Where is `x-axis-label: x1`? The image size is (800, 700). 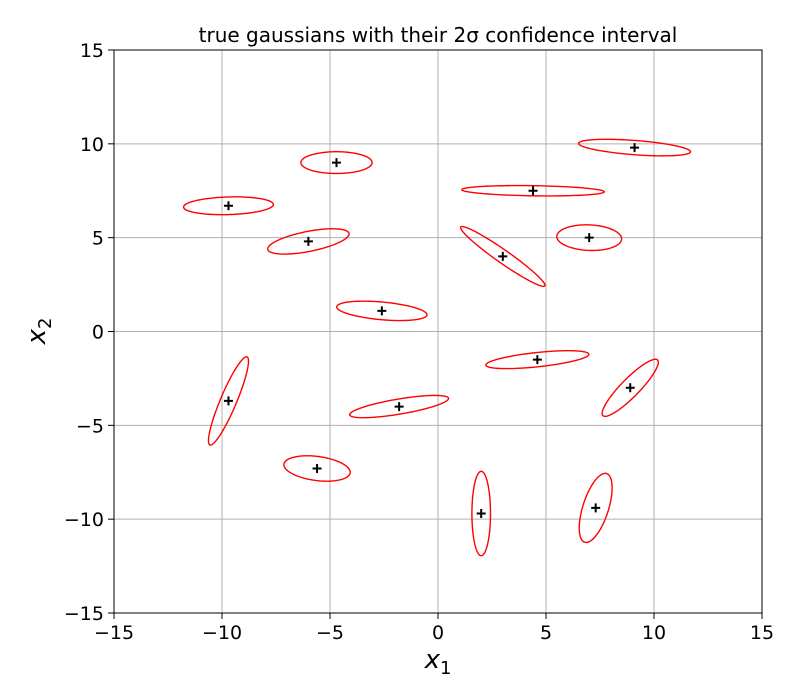
x-axis-label: x1 is located at coordinates (438, 662).